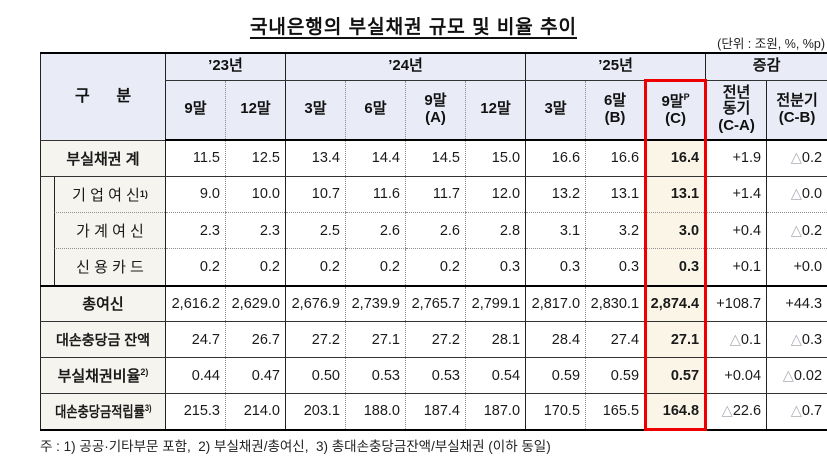  Describe the element at coordinates (796, 412) in the screenshot. I see `data-cell: △0.7` at that location.